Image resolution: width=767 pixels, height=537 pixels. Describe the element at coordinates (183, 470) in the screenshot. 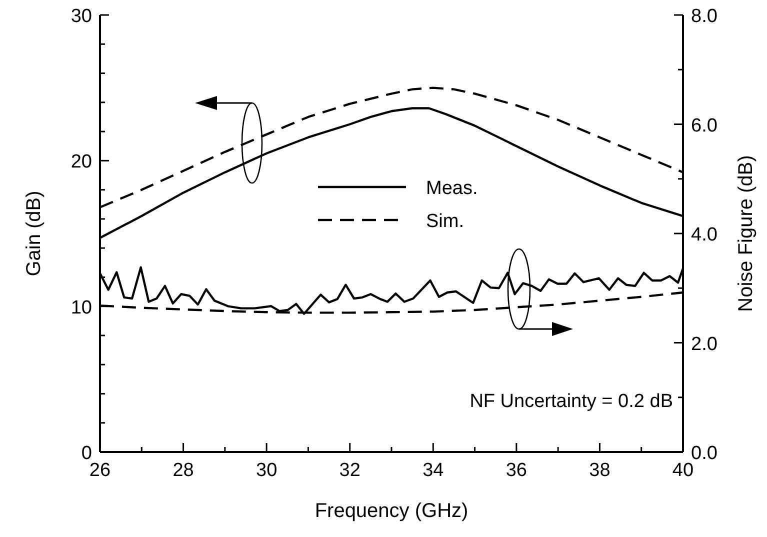

I see `x-tick-label: 28` at that location.